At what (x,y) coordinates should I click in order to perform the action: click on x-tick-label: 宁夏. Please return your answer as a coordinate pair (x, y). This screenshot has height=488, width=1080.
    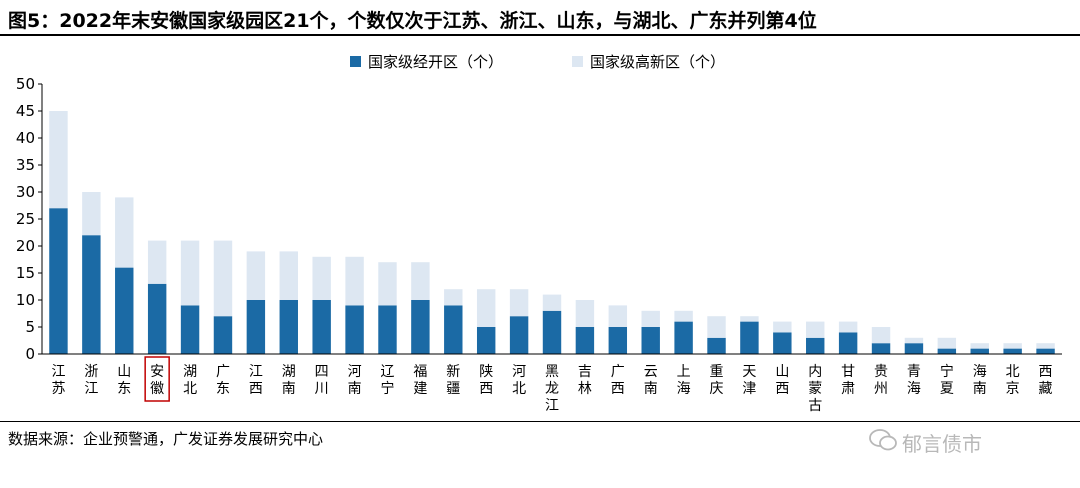
    Looking at the image, I should click on (947, 380).